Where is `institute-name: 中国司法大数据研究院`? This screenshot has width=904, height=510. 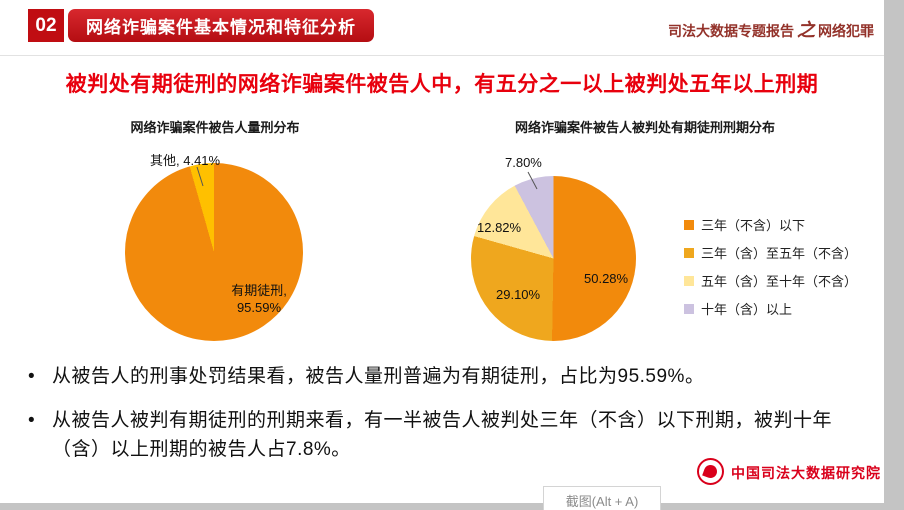 institute-name: 中国司法大数据研究院 is located at coordinates (806, 473).